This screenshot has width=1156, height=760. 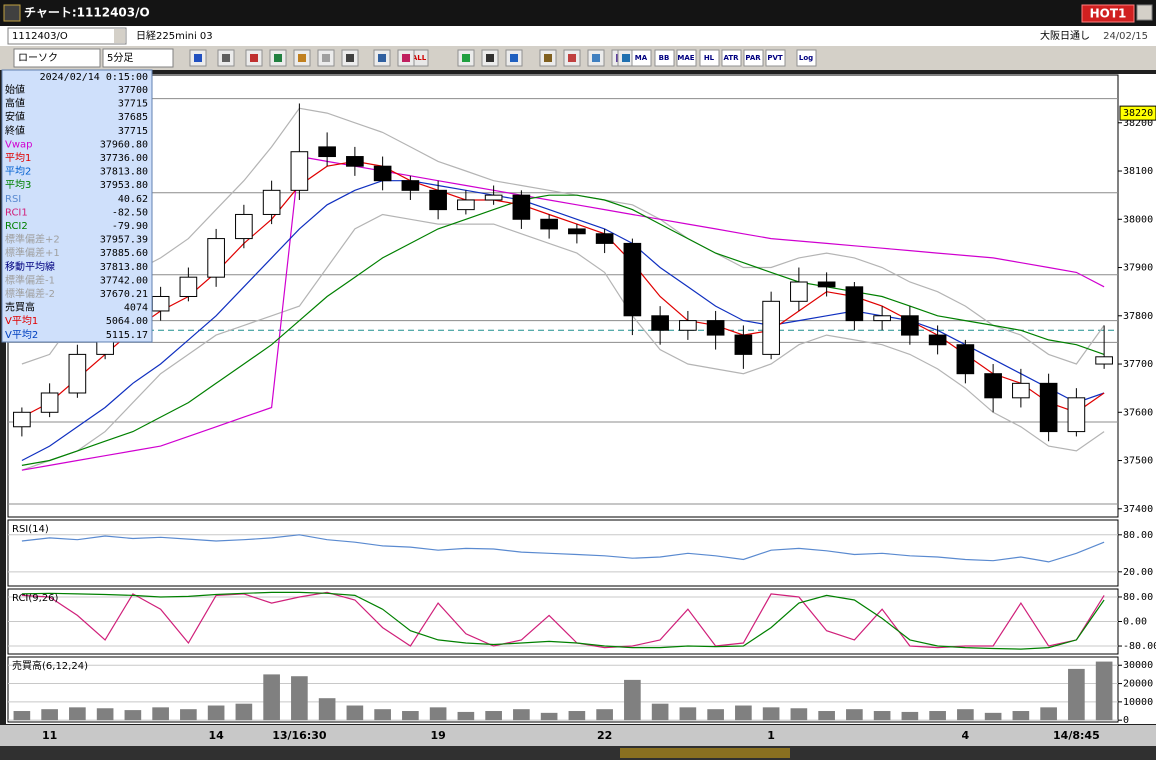 What do you see at coordinates (35, 598) in the screenshot?
I see `panel-label: RCI(9,26)` at bounding box center [35, 598].